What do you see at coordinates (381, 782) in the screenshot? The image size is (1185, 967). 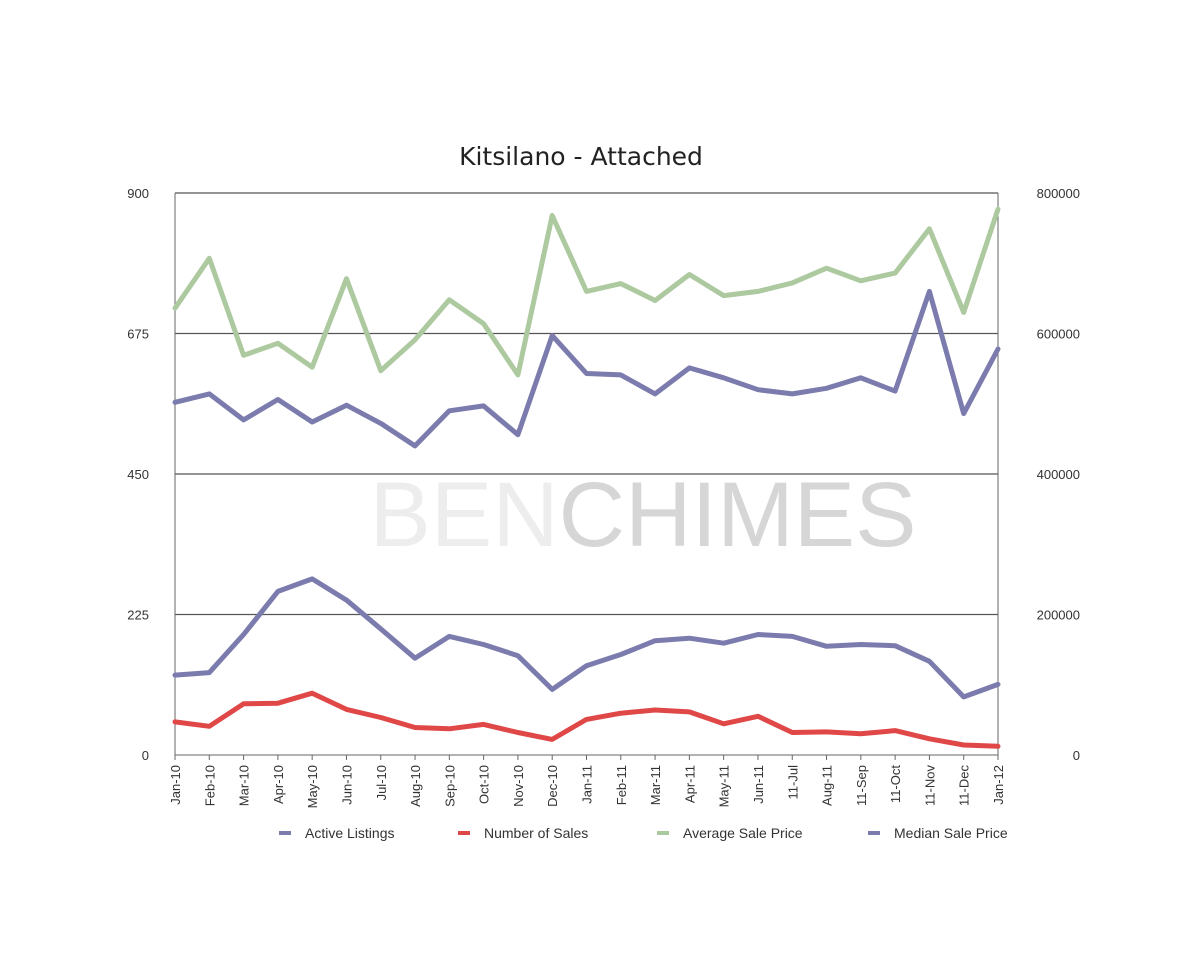 I see `x-tick-label: Jul-10` at bounding box center [381, 782].